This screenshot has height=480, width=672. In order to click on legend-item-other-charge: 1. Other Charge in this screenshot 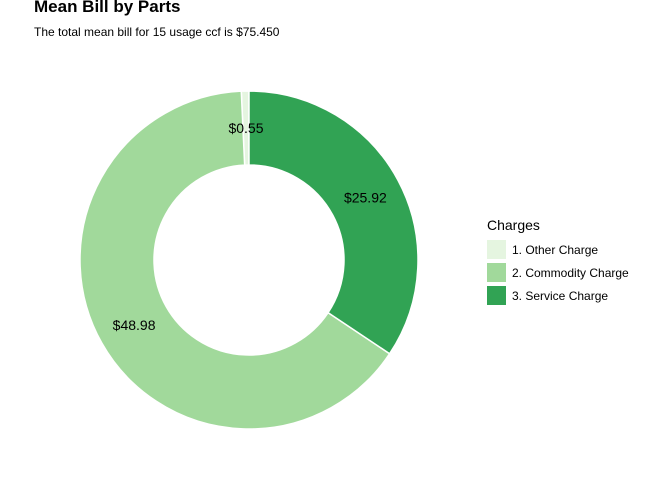, I will do `click(558, 249)`.